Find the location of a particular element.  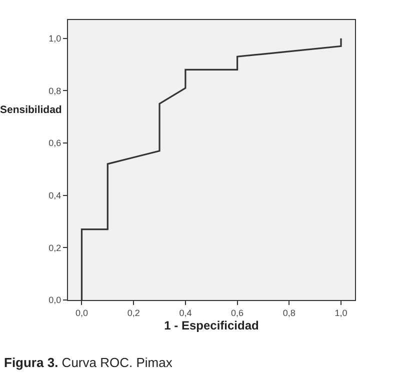

y-tick-label: 1,0 is located at coordinates (55, 38).